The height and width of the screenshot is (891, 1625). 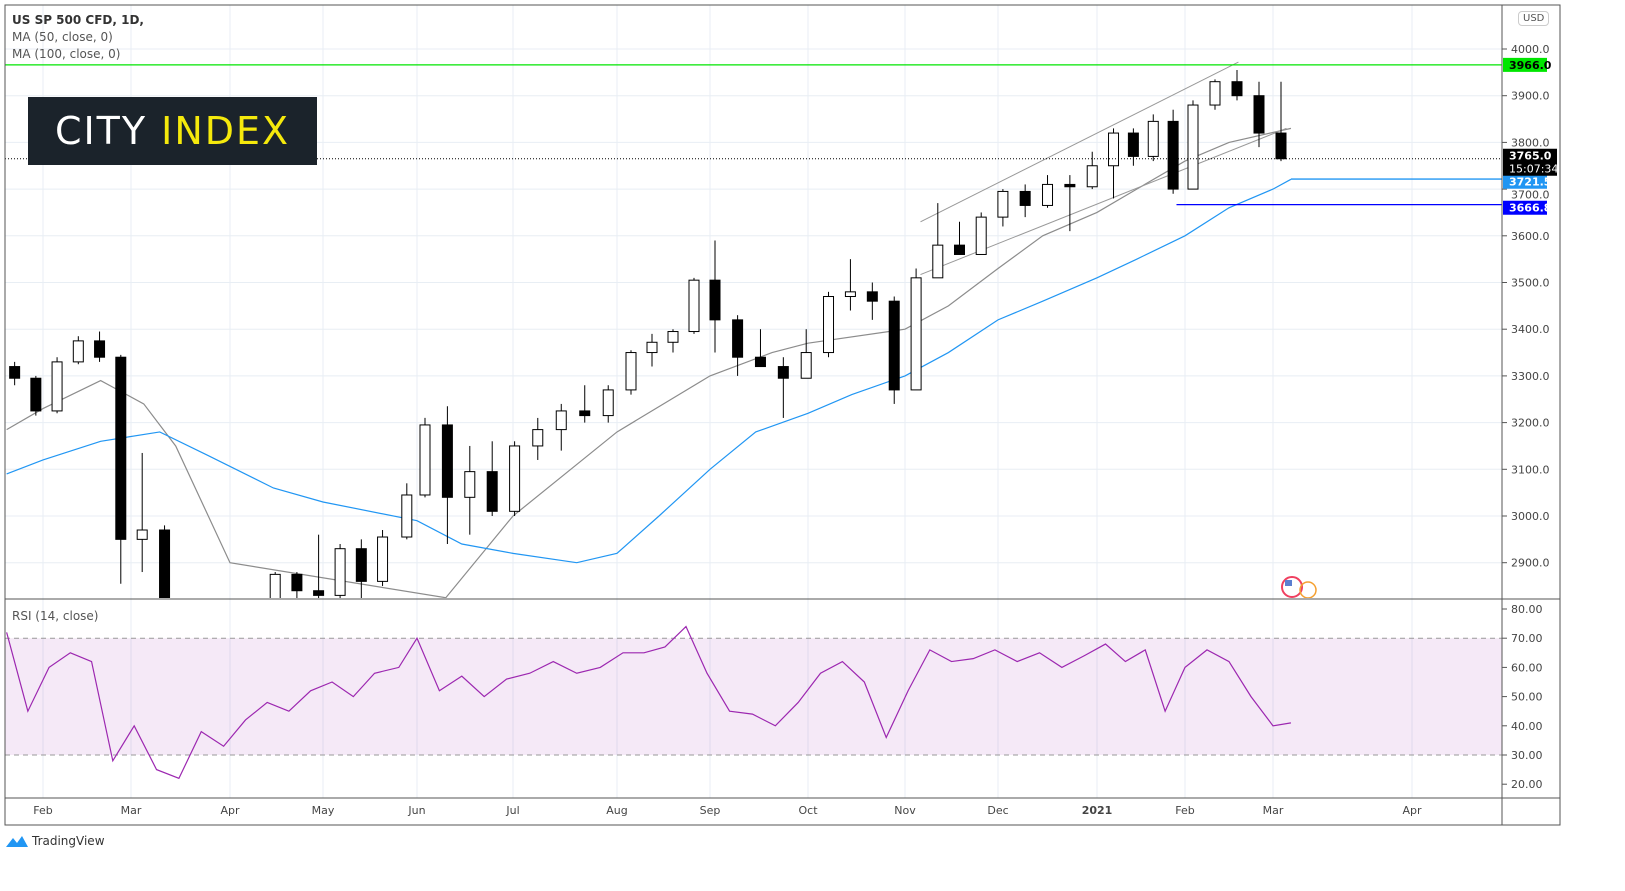 I want to click on tradingview-label: TradingView, so click(x=68, y=841).